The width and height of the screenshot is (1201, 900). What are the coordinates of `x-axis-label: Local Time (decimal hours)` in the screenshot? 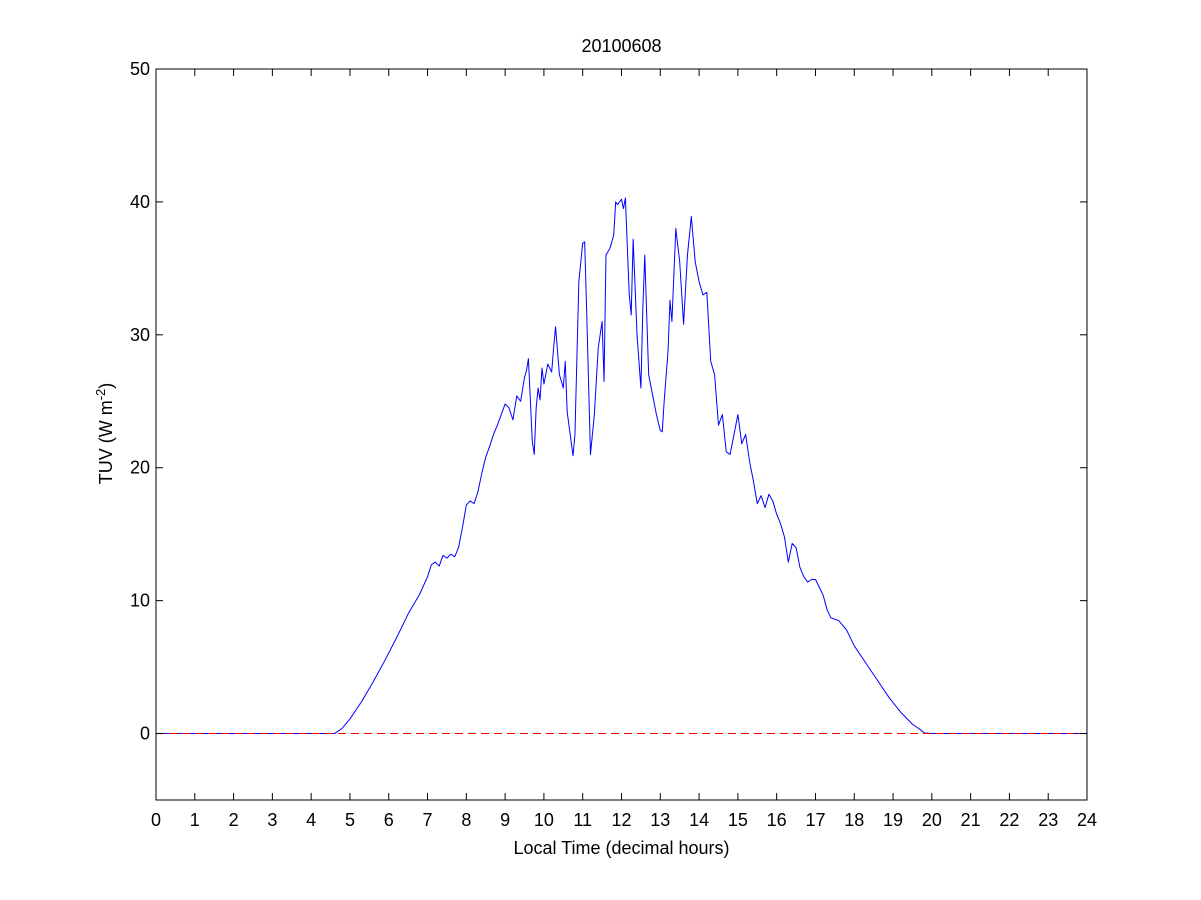 It's located at (621, 848).